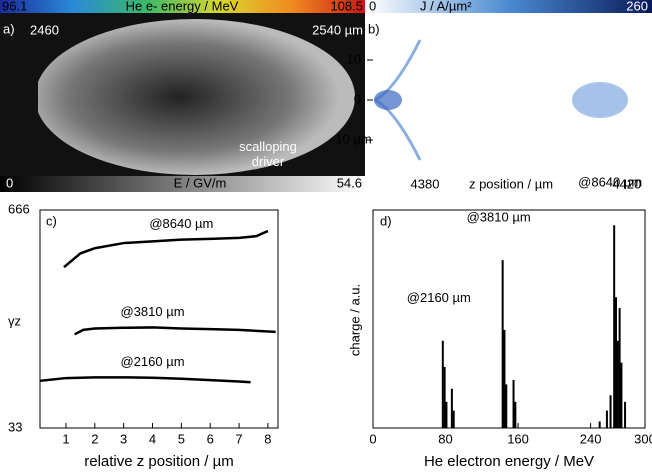  I want to click on annotation: @8640 µm, so click(610, 182).